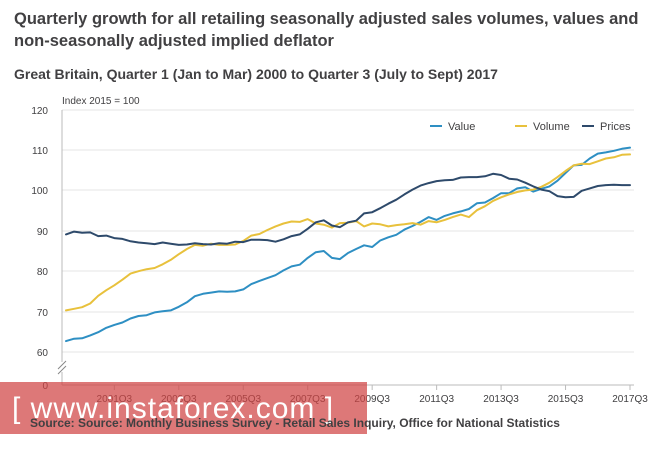 This screenshot has width=665, height=449. What do you see at coordinates (39, 191) in the screenshot?
I see `y-tick-label-100: 100` at bounding box center [39, 191].